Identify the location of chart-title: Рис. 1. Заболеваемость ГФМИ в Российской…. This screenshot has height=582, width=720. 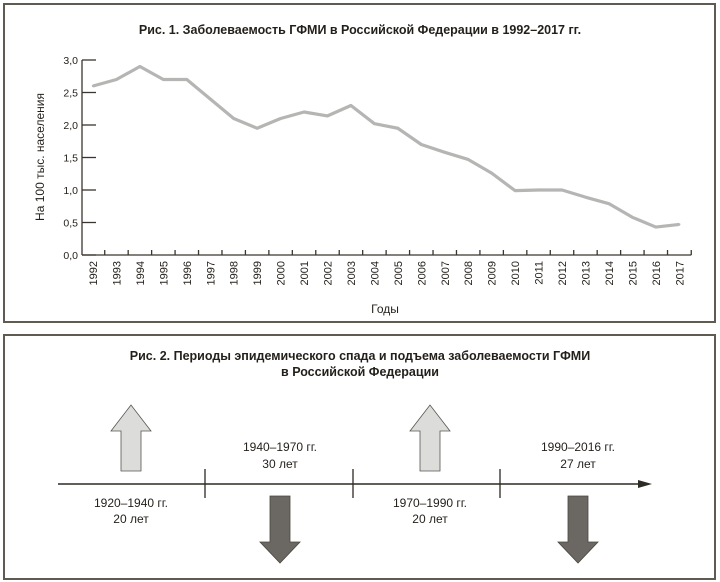
(360, 30).